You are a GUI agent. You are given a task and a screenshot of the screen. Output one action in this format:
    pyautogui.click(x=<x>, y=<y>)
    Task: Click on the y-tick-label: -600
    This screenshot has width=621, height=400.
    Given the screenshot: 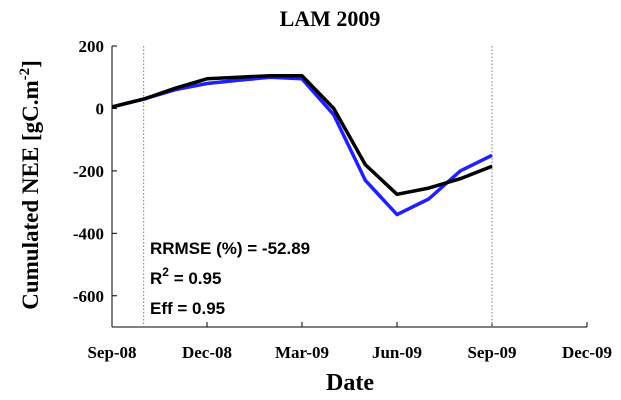 What is the action you would take?
    pyautogui.click(x=88, y=296)
    